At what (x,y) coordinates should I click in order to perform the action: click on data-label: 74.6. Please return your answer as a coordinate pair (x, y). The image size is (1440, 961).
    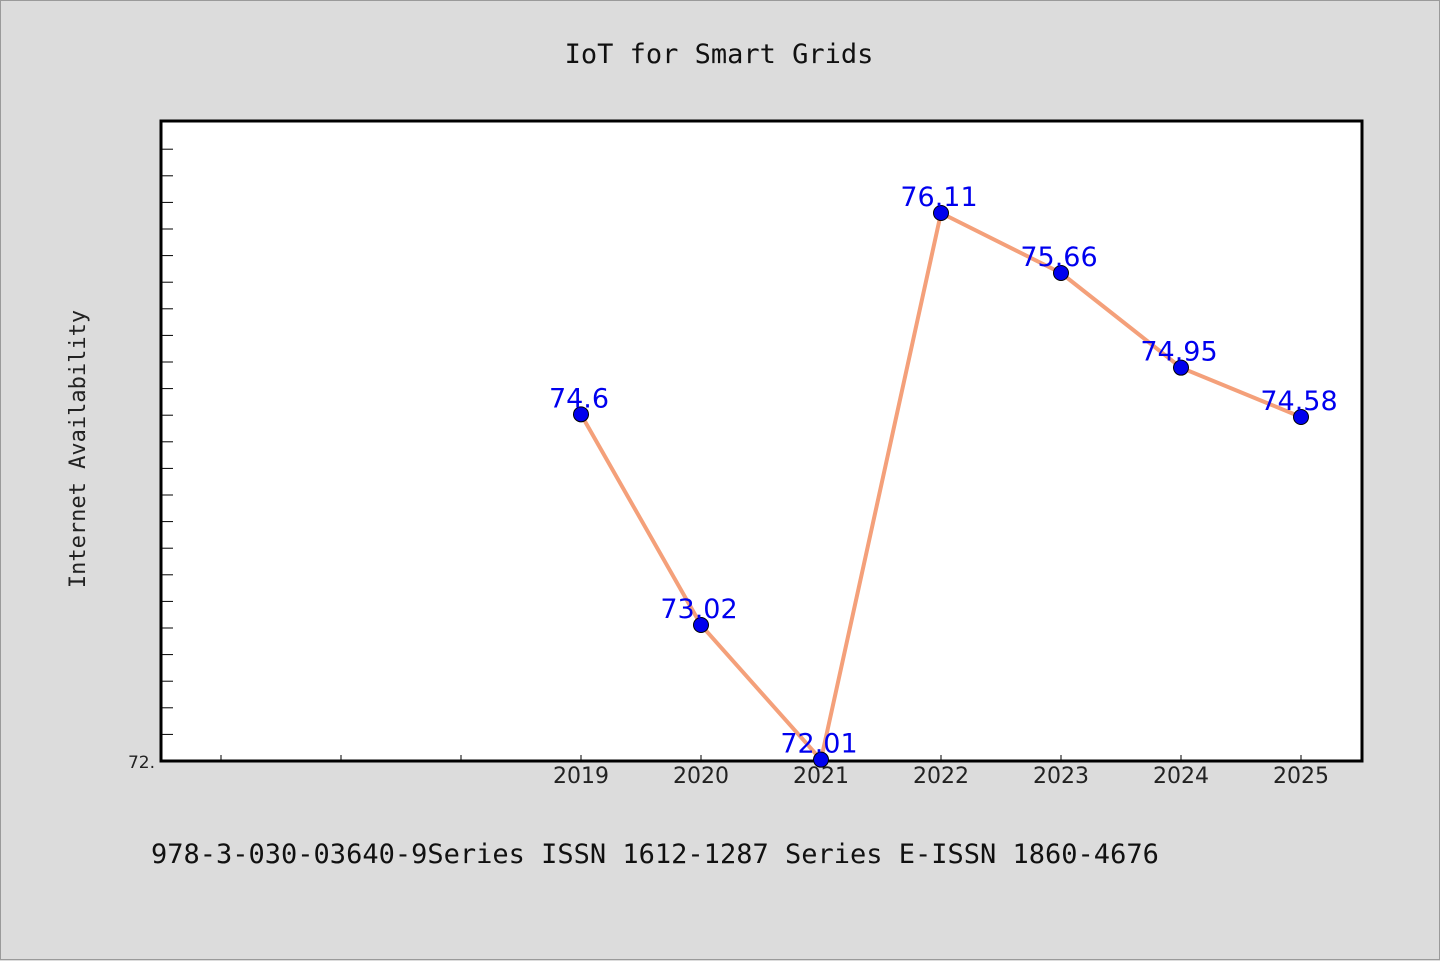
    Looking at the image, I should click on (579, 398).